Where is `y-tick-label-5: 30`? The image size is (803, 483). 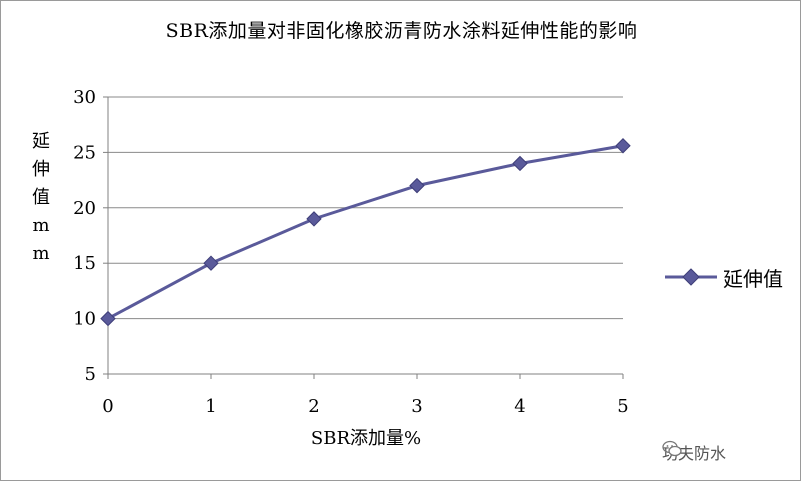 y-tick-label-5: 30 is located at coordinates (84, 97).